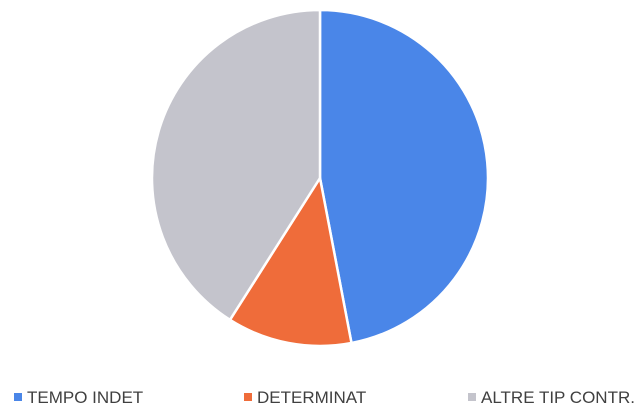  What do you see at coordinates (18, 397) in the screenshot?
I see `legend-swatch-tempo-indet` at bounding box center [18, 397].